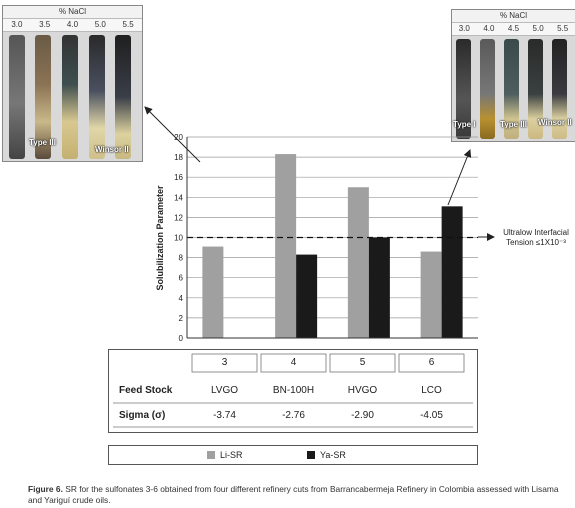 This screenshot has height=508, width=575. Describe the element at coordinates (211, 455) in the screenshot. I see `legend-swatch-li-sr` at that location.